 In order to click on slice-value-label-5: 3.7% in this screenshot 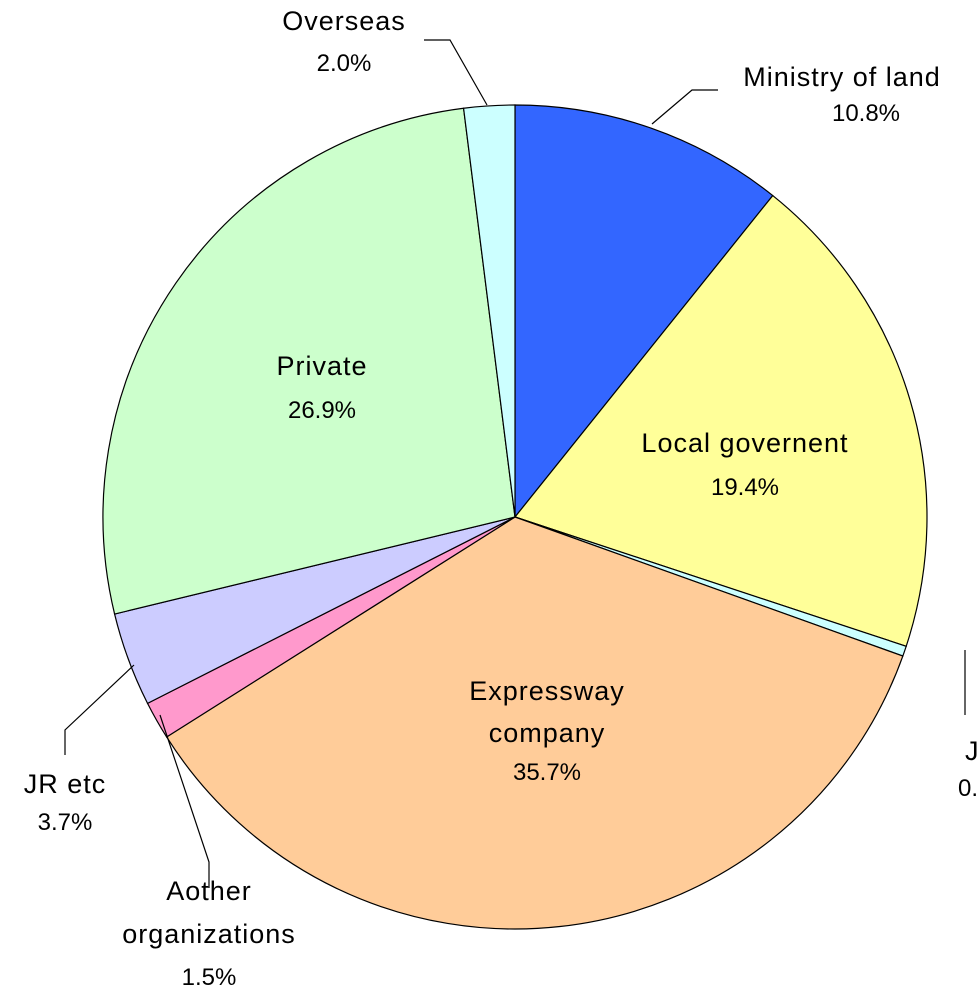, I will do `click(65, 822)`.